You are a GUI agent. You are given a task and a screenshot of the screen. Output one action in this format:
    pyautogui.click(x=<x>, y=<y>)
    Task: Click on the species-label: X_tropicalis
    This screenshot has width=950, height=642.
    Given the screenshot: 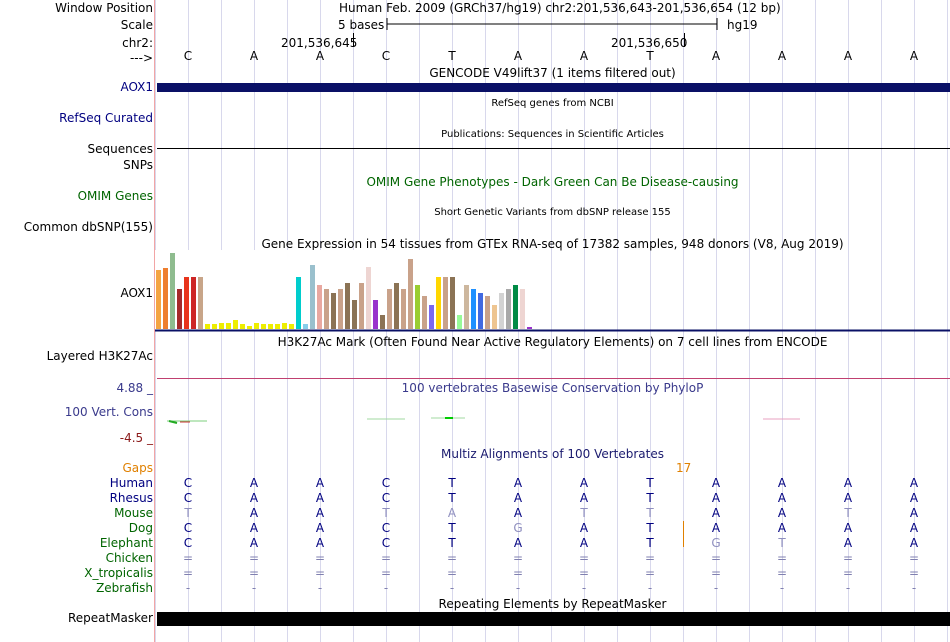 What is the action you would take?
    pyautogui.click(x=118, y=573)
    